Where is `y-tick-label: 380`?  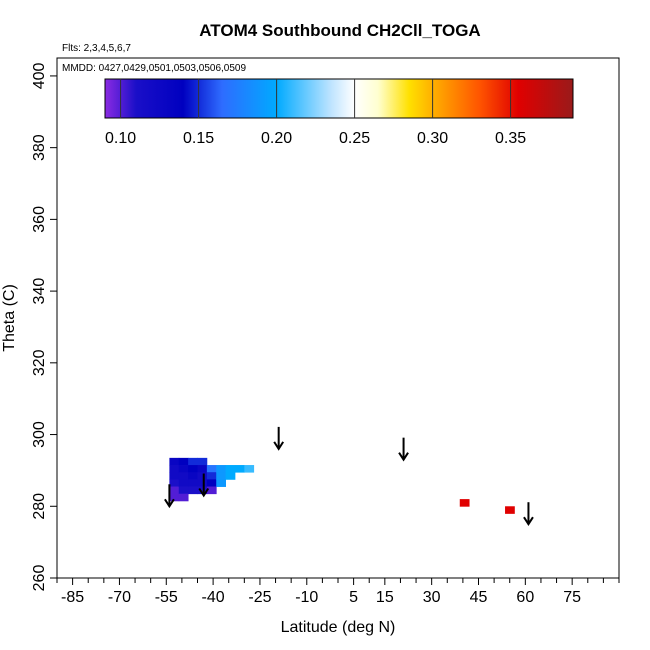
y-tick-label: 380 is located at coordinates (39, 147).